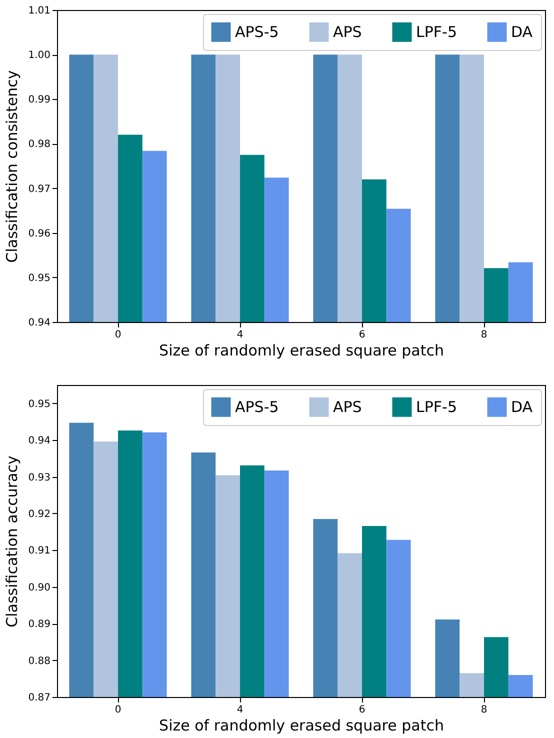  I want to click on y-tick-label: 0.93, so click(39, 478).